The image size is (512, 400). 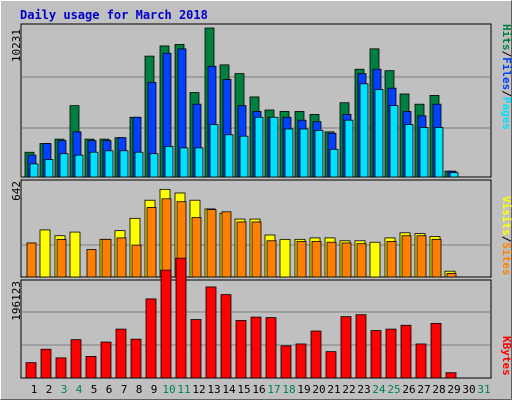 I want to click on day-label-31: 31, so click(x=483, y=389).